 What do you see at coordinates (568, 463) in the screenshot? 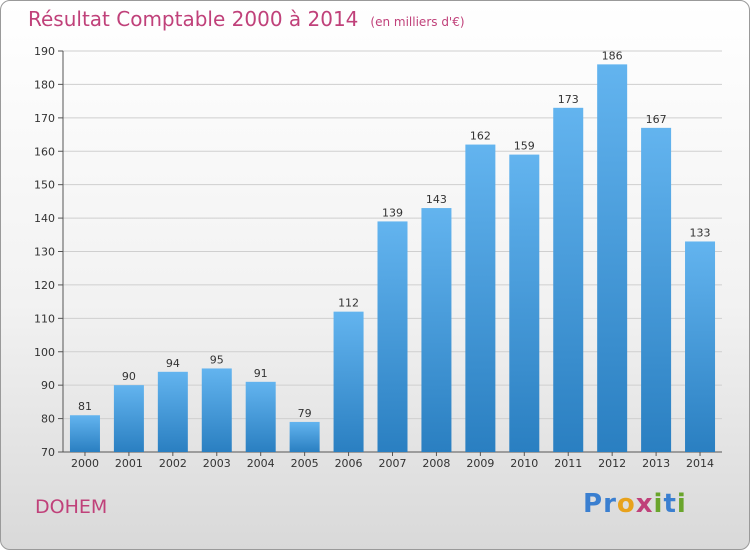
I see `x-tick-label: 2011` at bounding box center [568, 463].